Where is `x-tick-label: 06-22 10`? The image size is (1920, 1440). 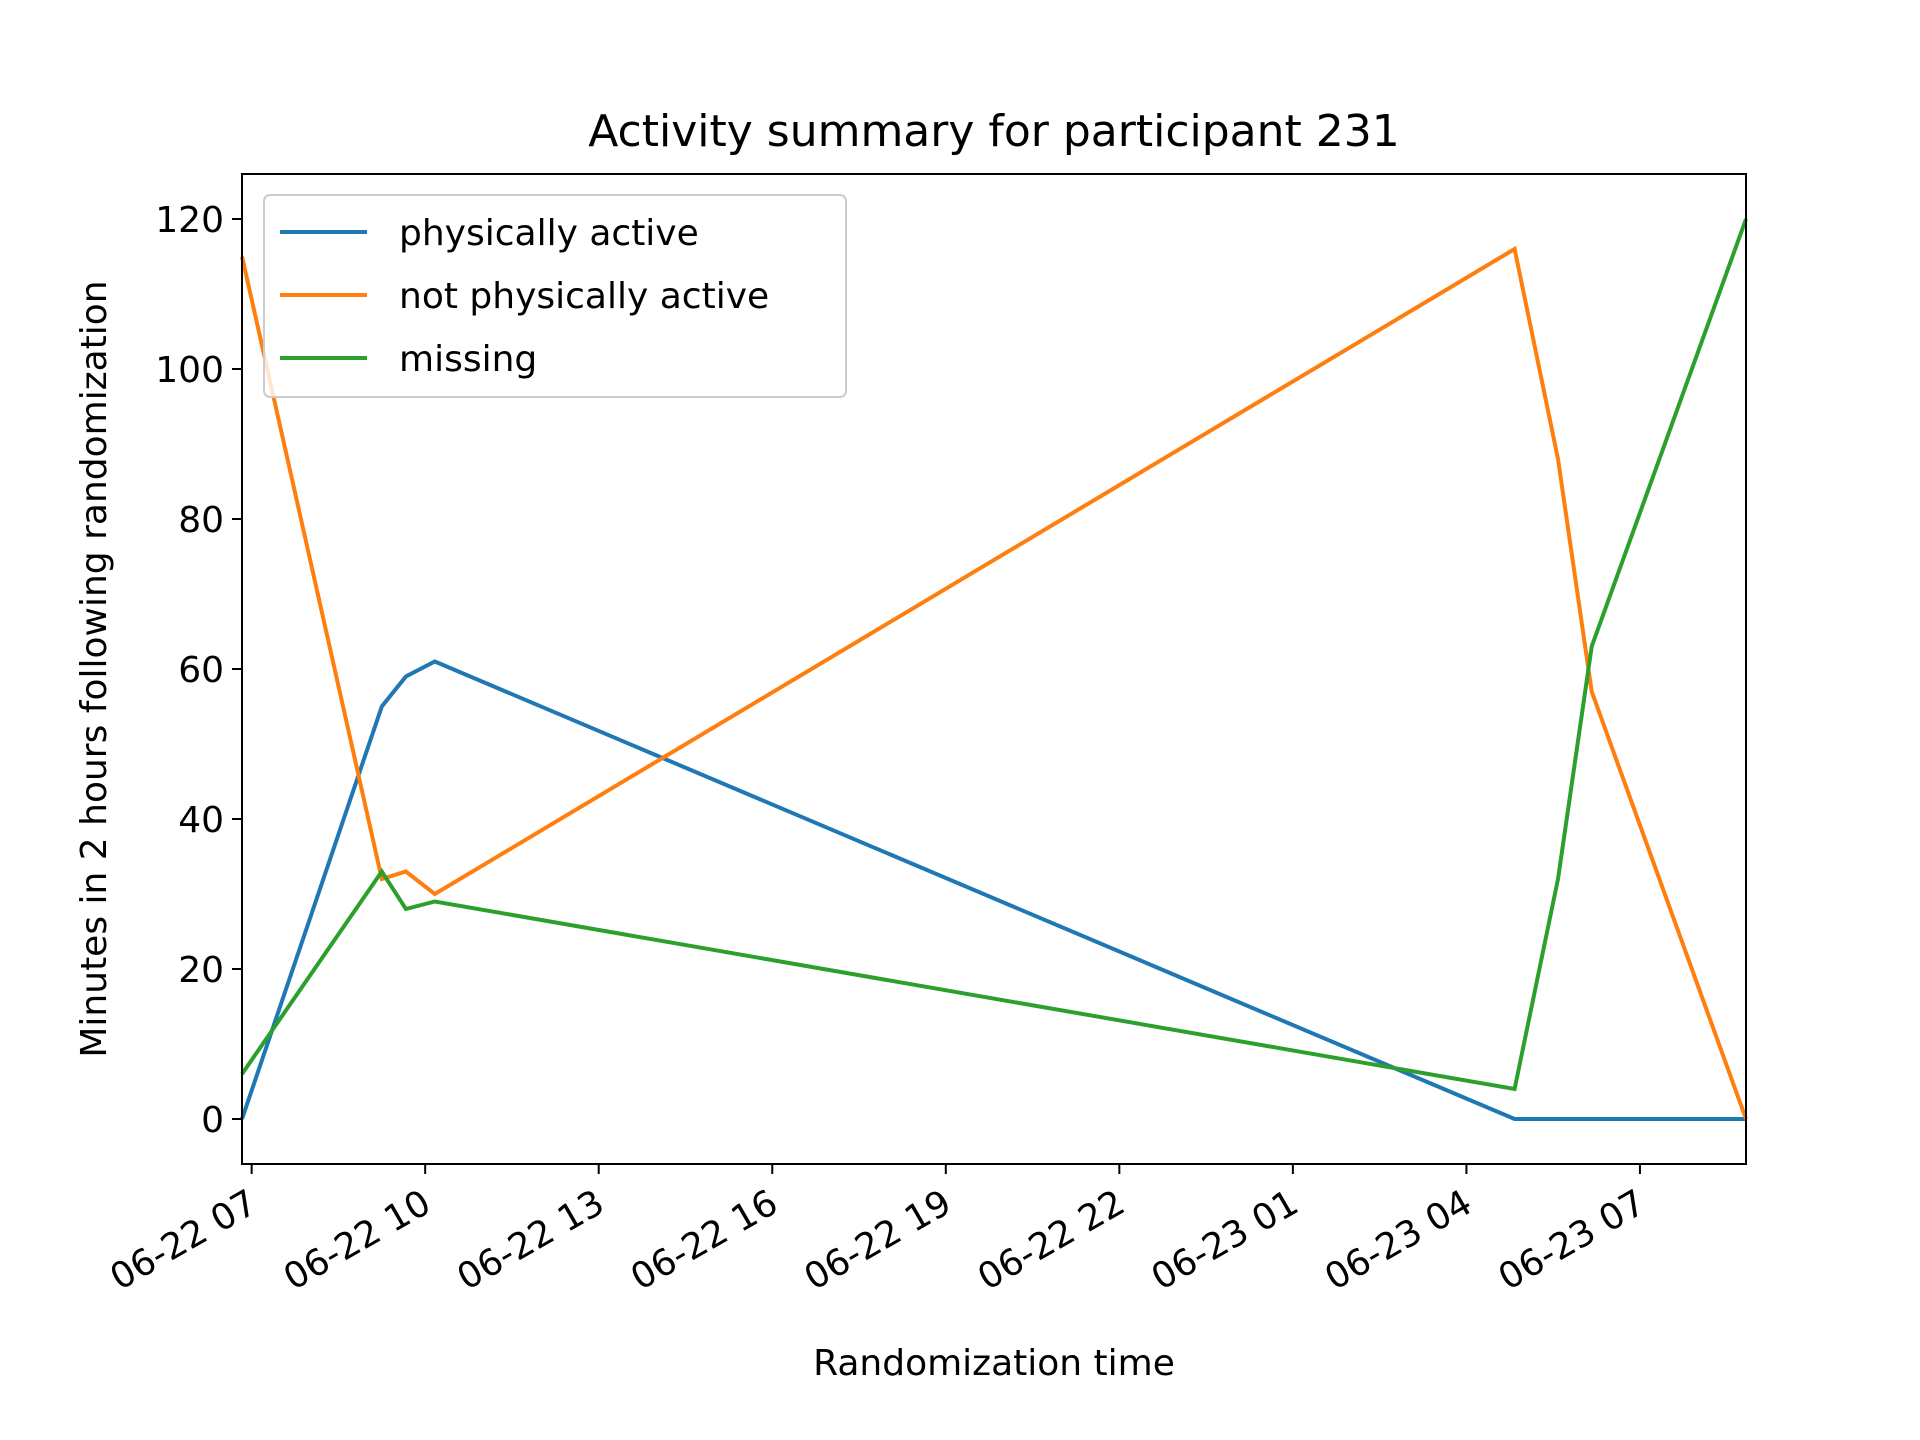 x-tick-label: 06-22 10 is located at coordinates (357, 1240).